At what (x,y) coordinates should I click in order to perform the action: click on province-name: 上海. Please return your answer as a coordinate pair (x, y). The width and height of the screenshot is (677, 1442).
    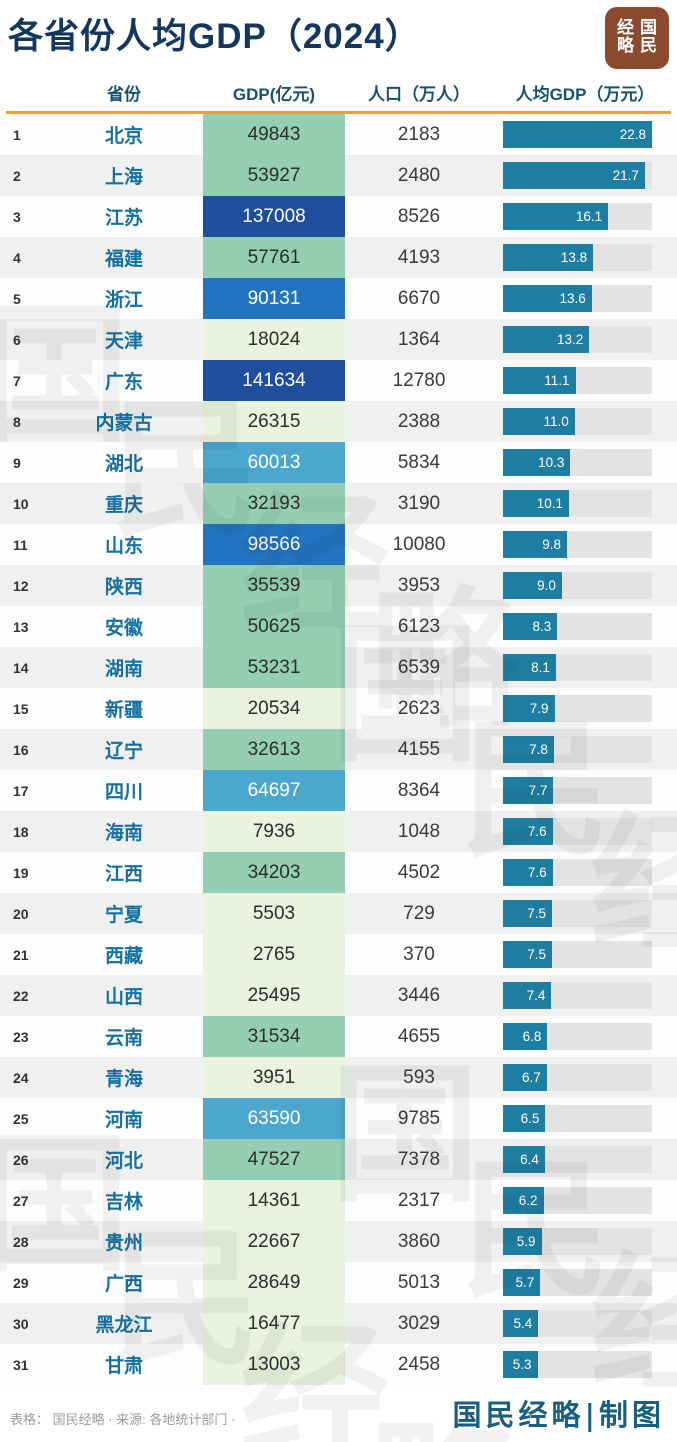
    Looking at the image, I should click on (123, 177).